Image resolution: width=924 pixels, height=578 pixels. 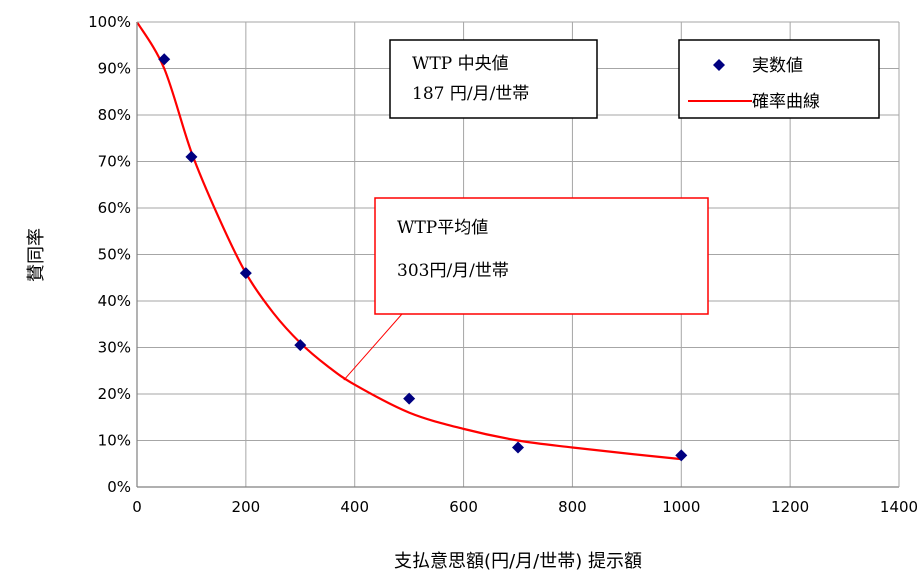 I want to click on mean-annotation: WTP平均値 303円/月/世帯, so click(x=526, y=289).